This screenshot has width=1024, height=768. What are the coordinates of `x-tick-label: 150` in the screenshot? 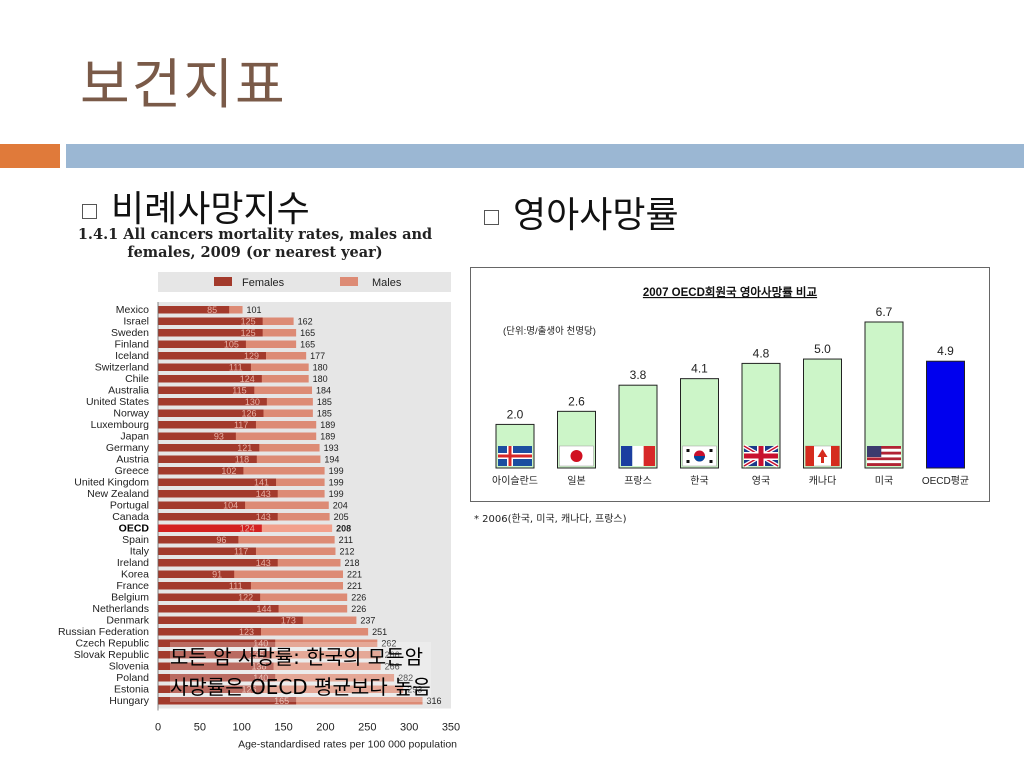 It's located at (283, 728).